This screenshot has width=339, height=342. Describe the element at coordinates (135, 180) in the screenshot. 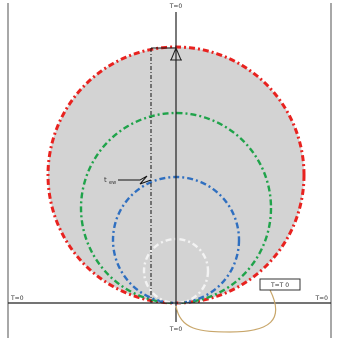

I see `t-pointer` at that location.